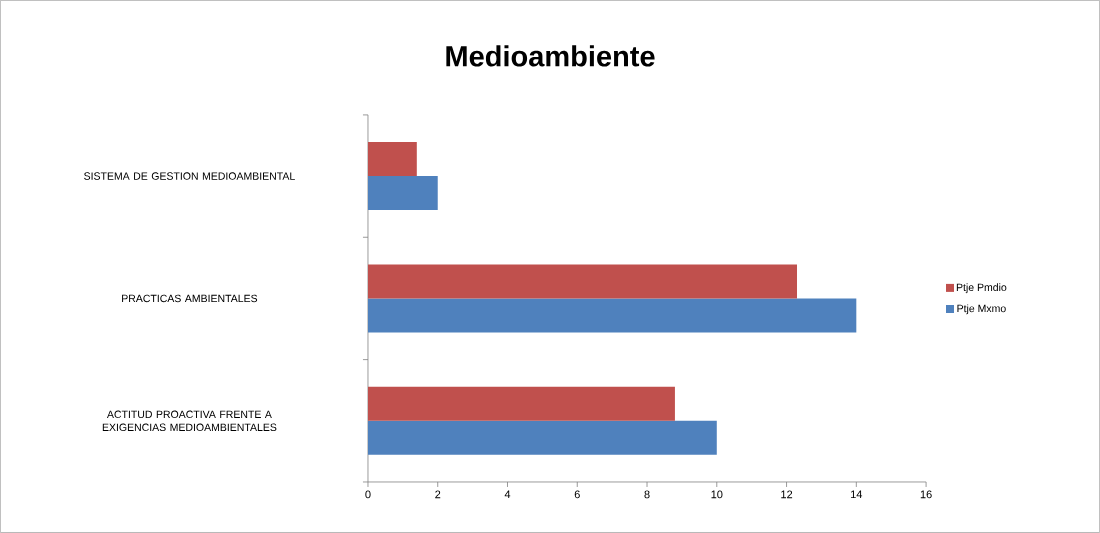  What do you see at coordinates (981, 288) in the screenshot?
I see `legend-label: Ptje Pmdio` at bounding box center [981, 288].